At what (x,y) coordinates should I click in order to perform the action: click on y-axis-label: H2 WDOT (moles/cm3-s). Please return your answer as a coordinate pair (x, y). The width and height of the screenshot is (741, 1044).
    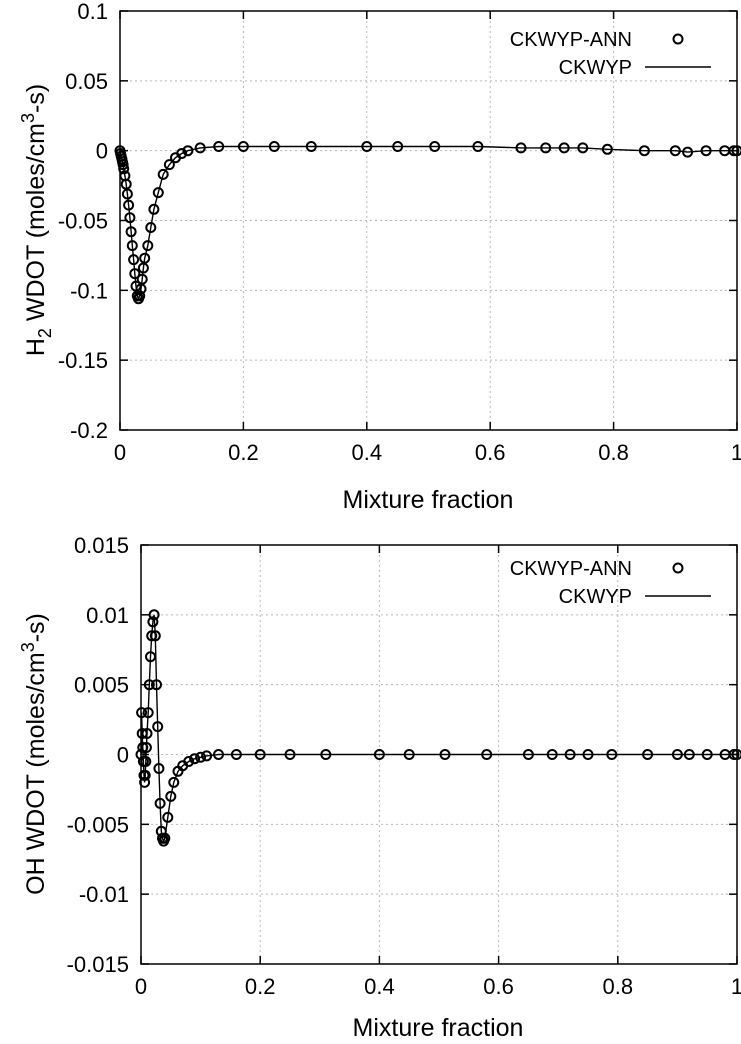
    Looking at the image, I should click on (36, 220).